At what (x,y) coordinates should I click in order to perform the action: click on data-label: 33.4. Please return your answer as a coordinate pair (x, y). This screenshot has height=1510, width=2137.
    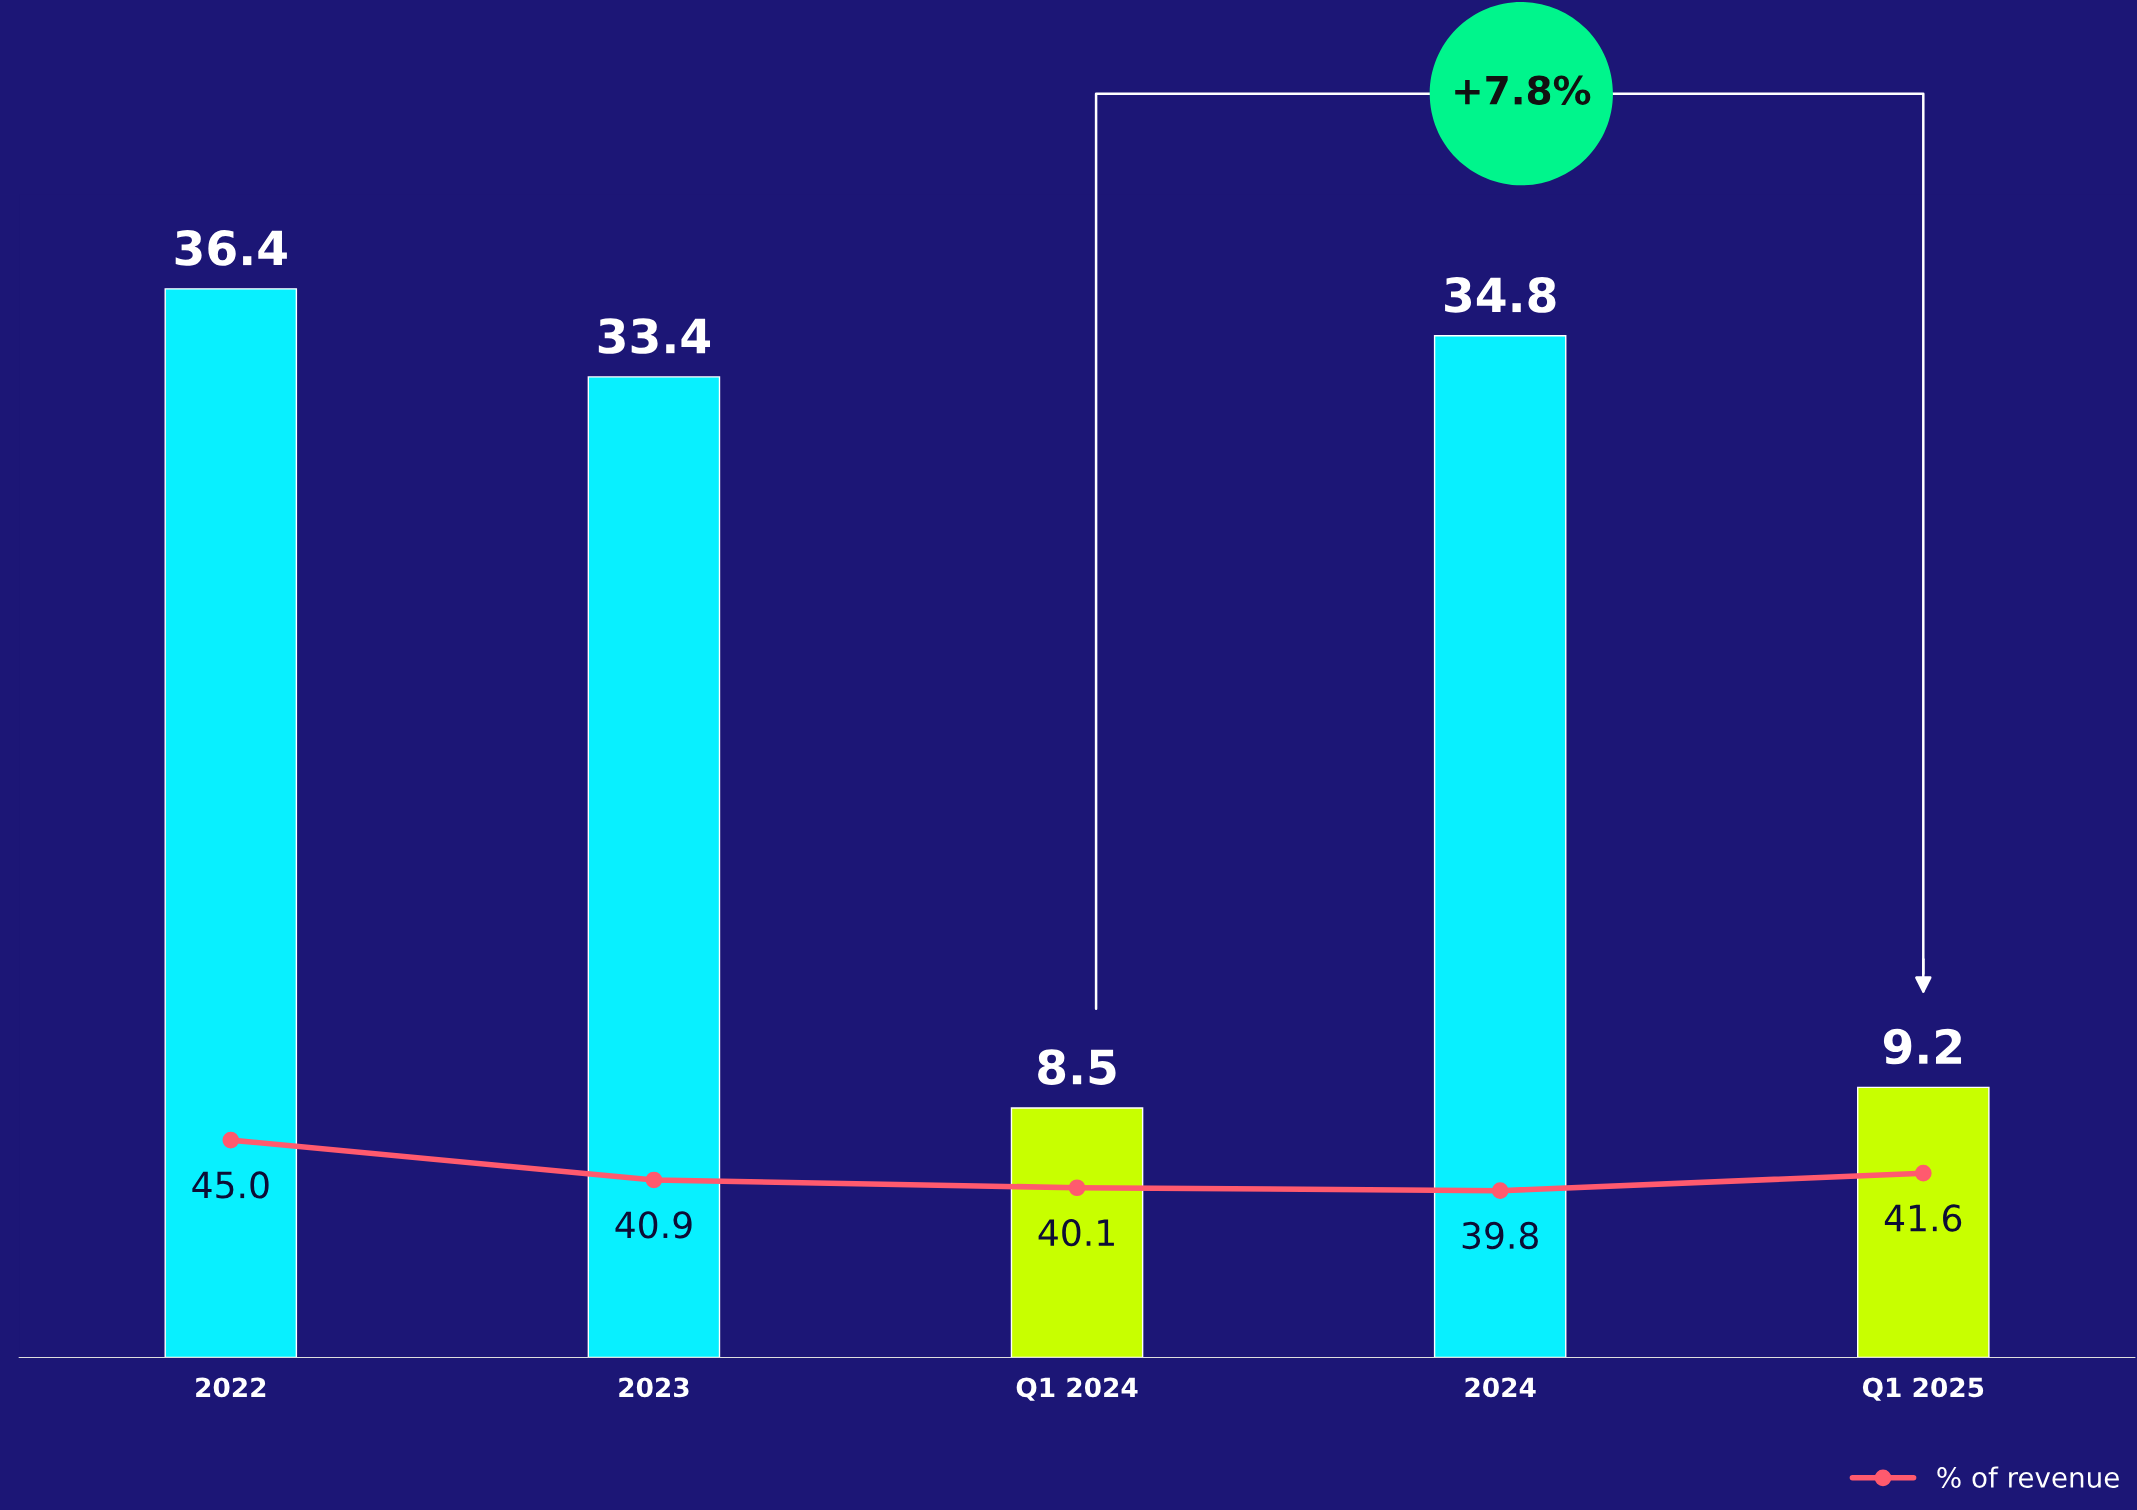
    Looking at the image, I should click on (654, 336).